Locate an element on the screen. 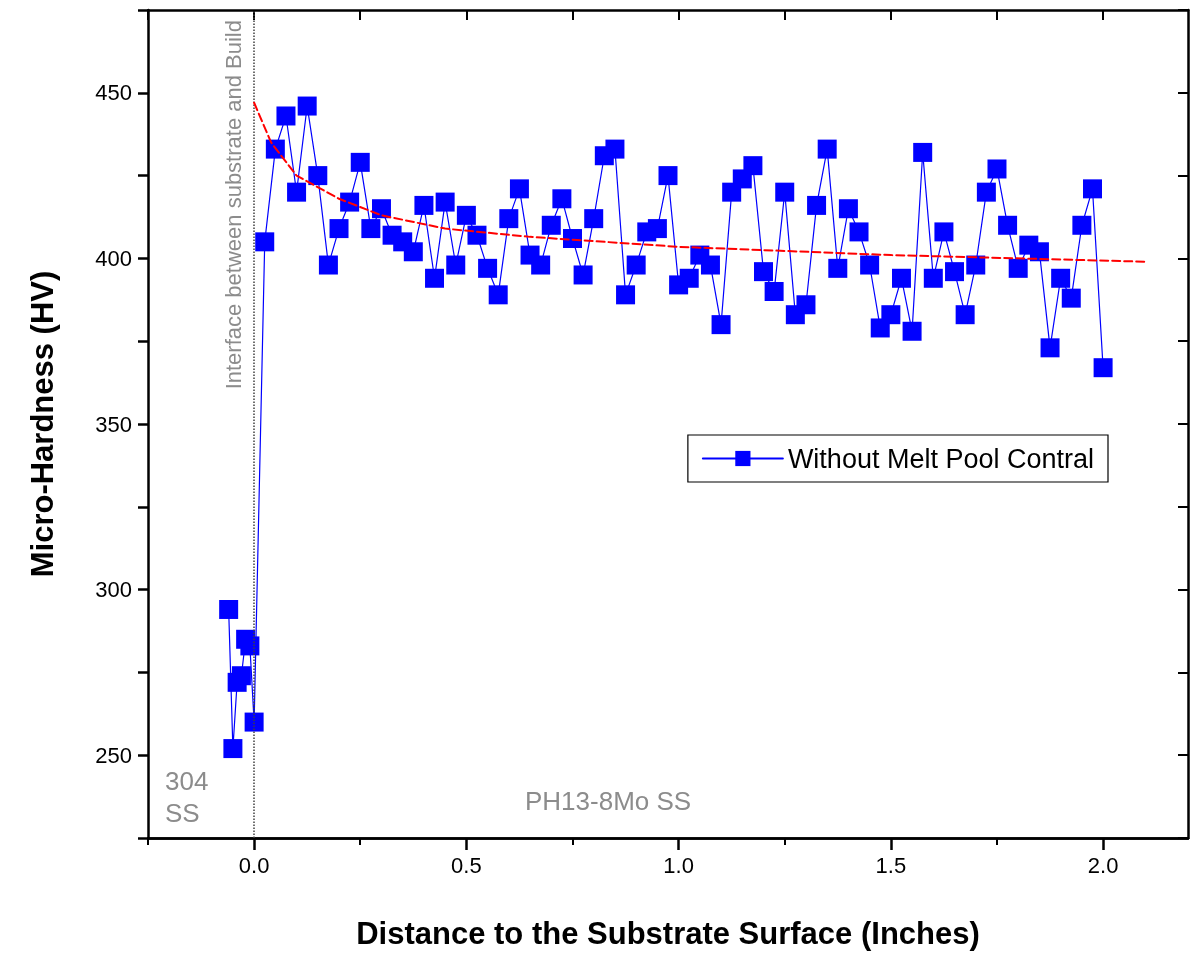 The width and height of the screenshot is (1203, 960). legend-label: Without Melt Pool Contral is located at coordinates (940, 458).